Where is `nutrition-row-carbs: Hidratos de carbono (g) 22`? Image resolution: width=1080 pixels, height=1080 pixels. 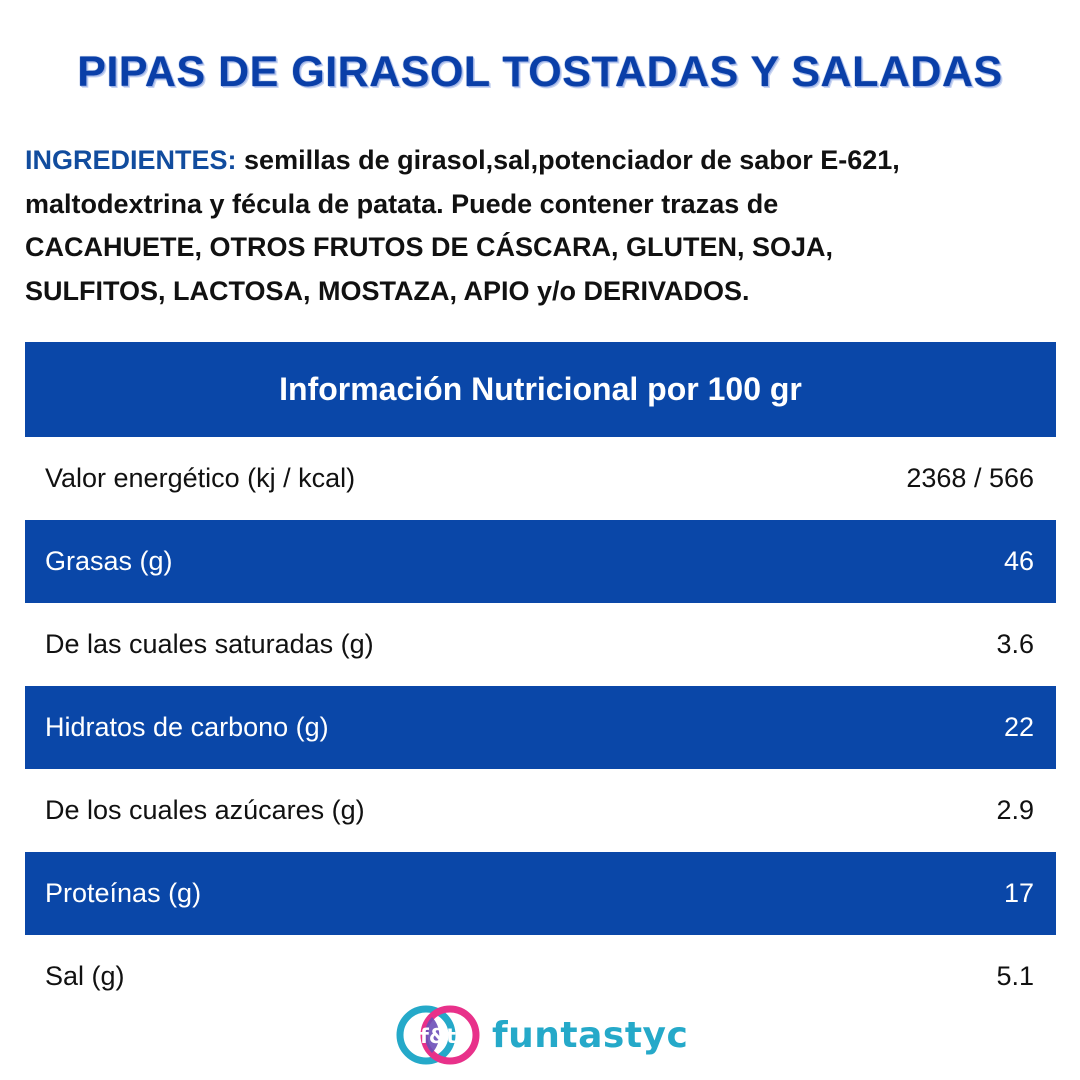 nutrition-row-carbs: Hidratos de carbono (g) 22 is located at coordinates (540, 727).